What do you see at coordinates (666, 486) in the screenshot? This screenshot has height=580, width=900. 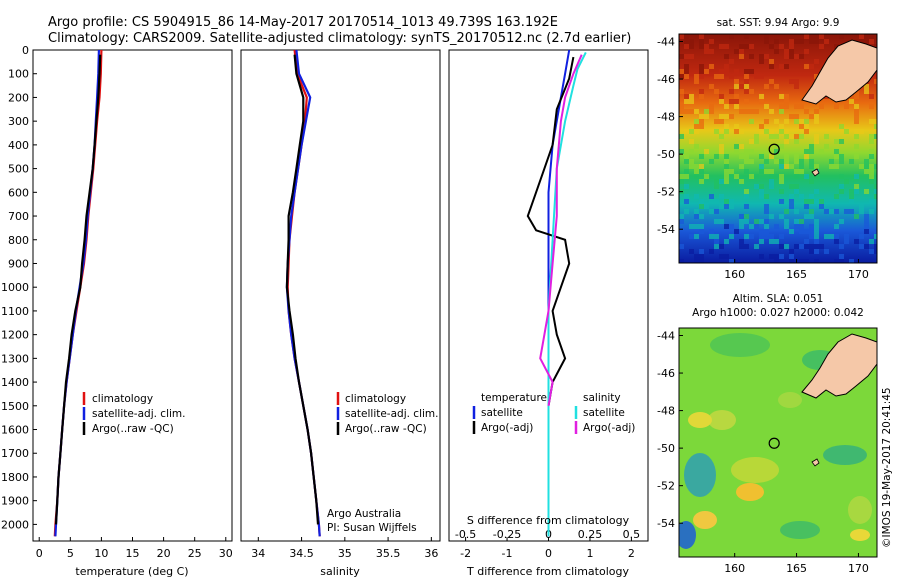 I see `map-y-tick-label: -52` at bounding box center [666, 486].